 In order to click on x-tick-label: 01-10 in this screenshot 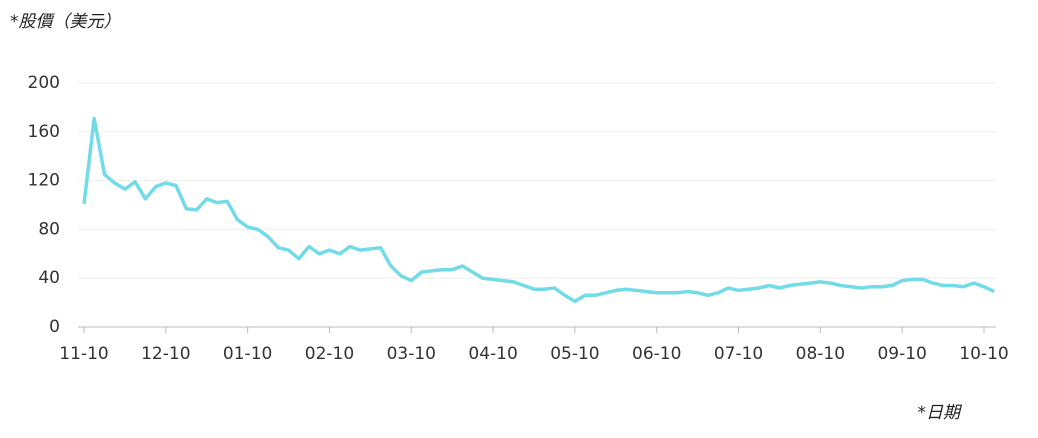, I will do `click(247, 354)`.